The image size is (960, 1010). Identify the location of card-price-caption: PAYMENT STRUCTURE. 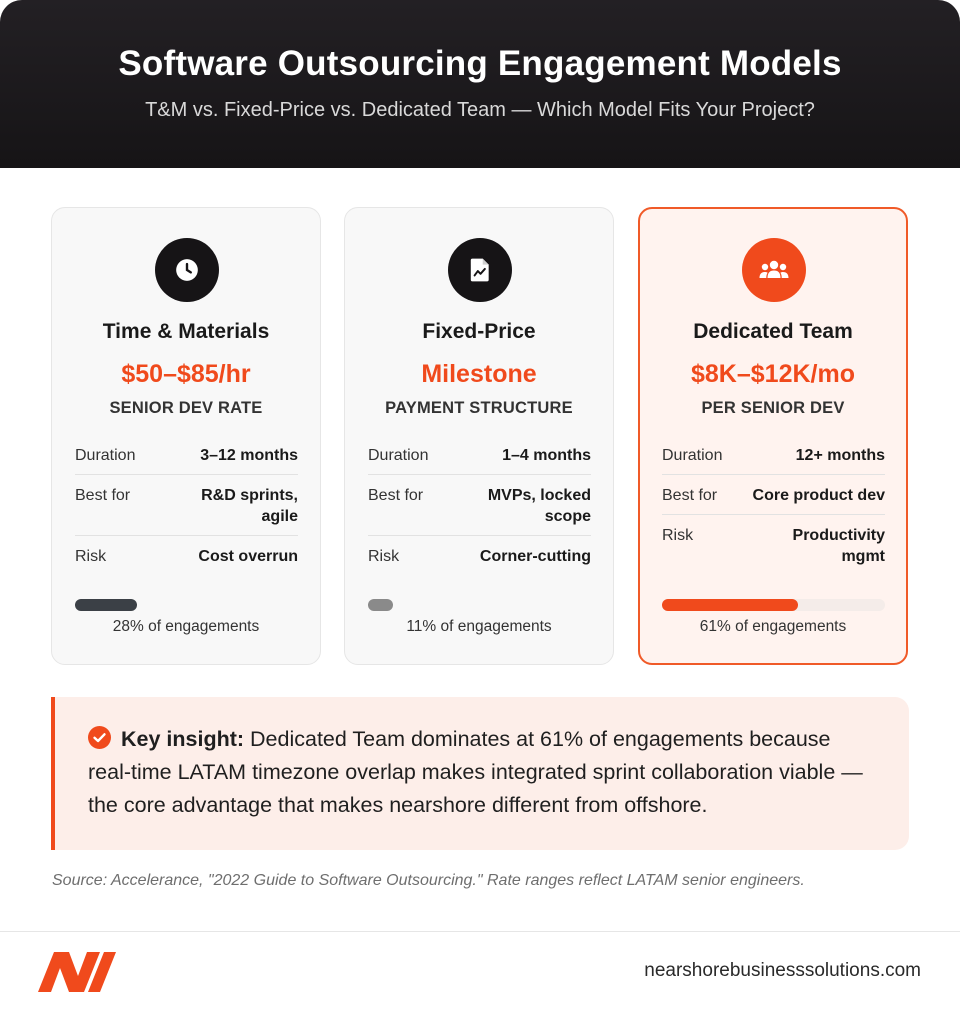
(479, 408).